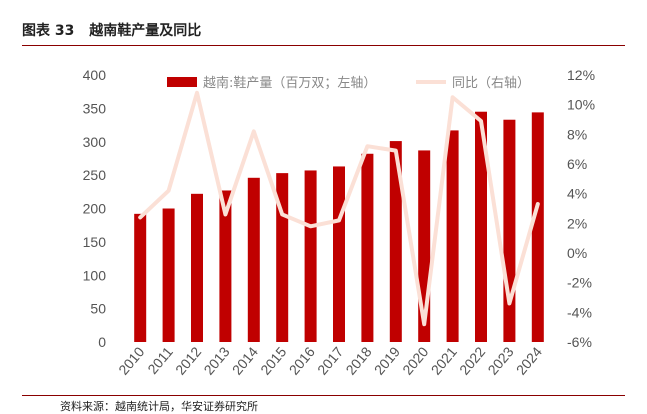 The width and height of the screenshot is (647, 414). Describe the element at coordinates (216, 360) in the screenshot. I see `x-tick-label: 2013` at that location.